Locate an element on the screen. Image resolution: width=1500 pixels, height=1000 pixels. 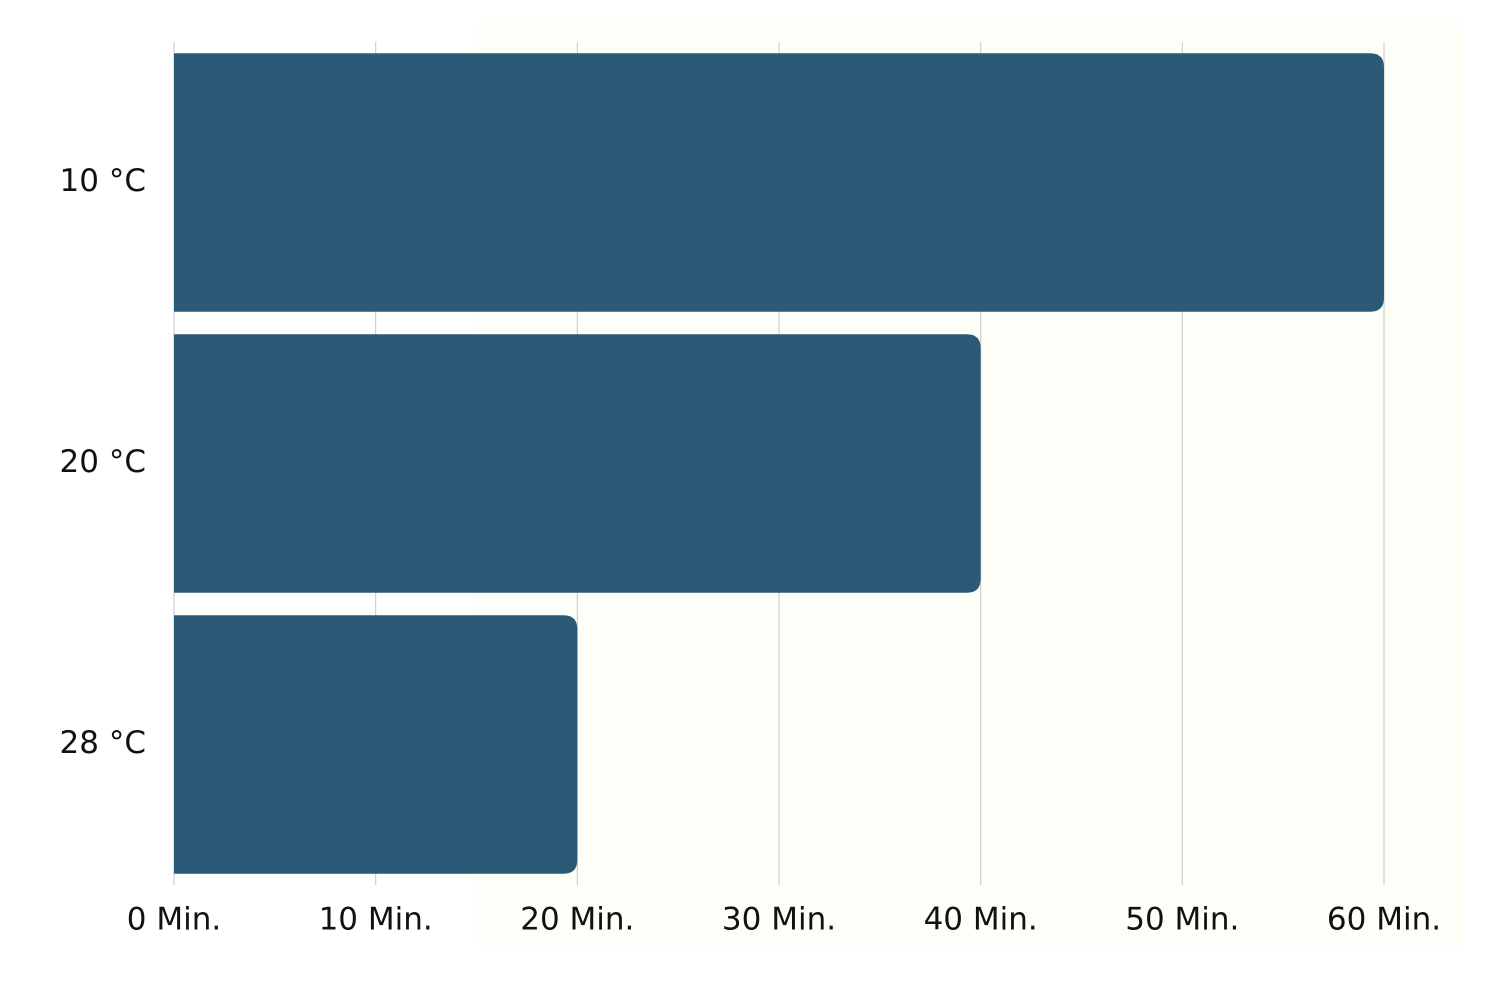
x-tick-label: 30 Min. is located at coordinates (779, 920).